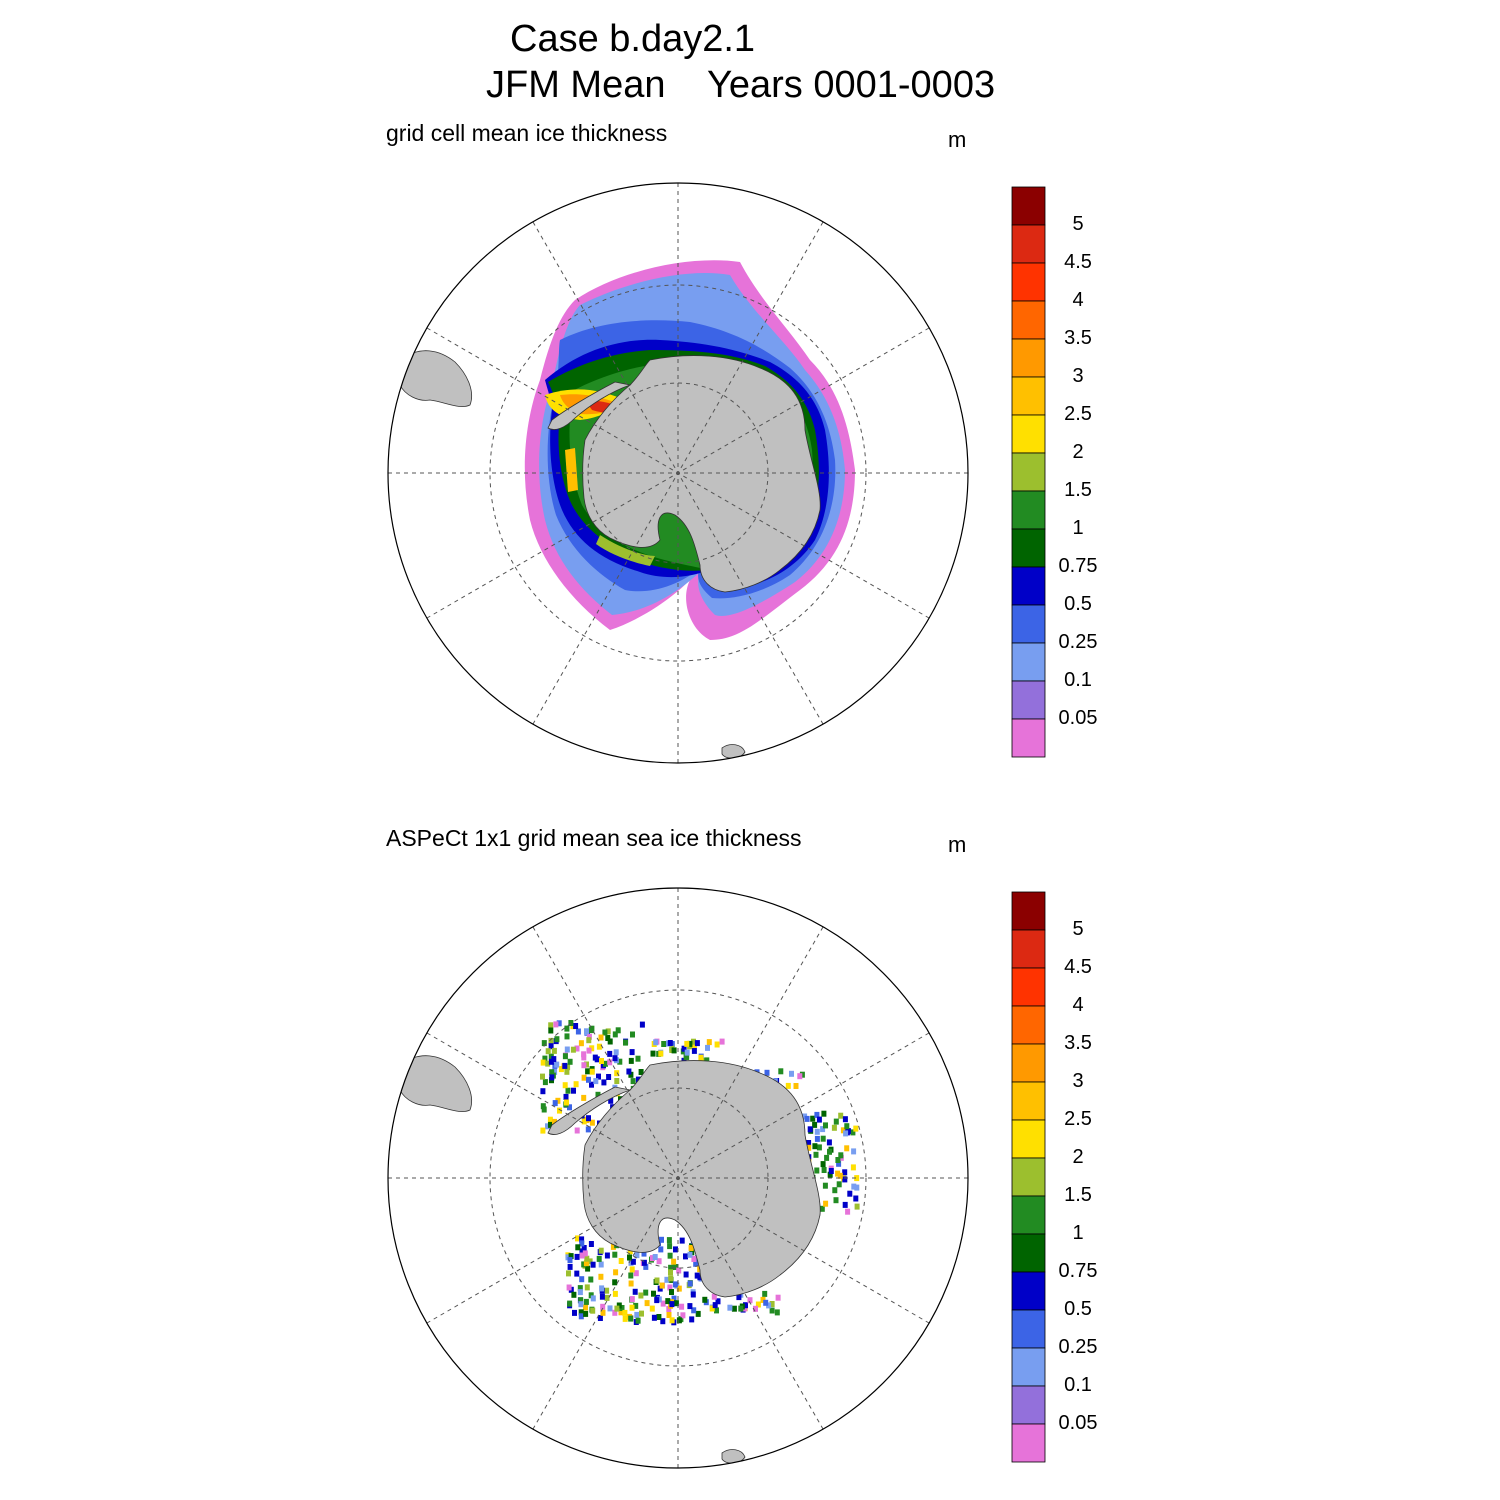  Describe the element at coordinates (1078, 224) in the screenshot. I see `colorbar-tick-label: 5` at that location.